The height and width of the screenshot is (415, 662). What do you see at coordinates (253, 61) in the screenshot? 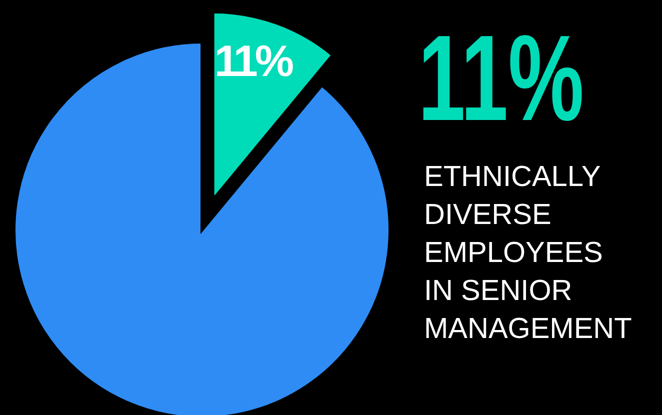
I see `data-label: 11%` at bounding box center [253, 61].